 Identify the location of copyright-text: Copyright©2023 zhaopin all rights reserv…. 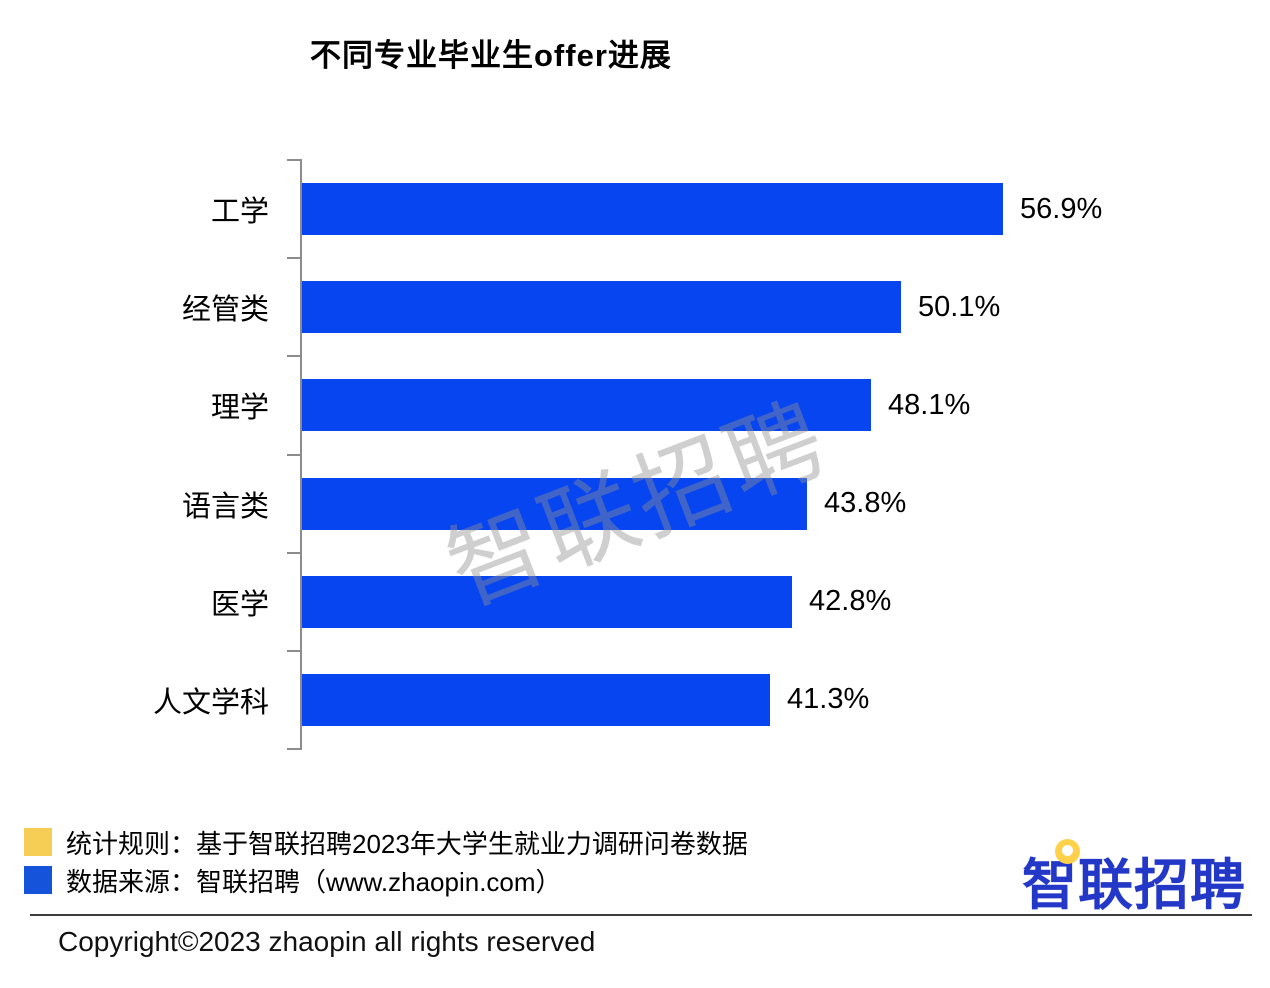
(327, 941).